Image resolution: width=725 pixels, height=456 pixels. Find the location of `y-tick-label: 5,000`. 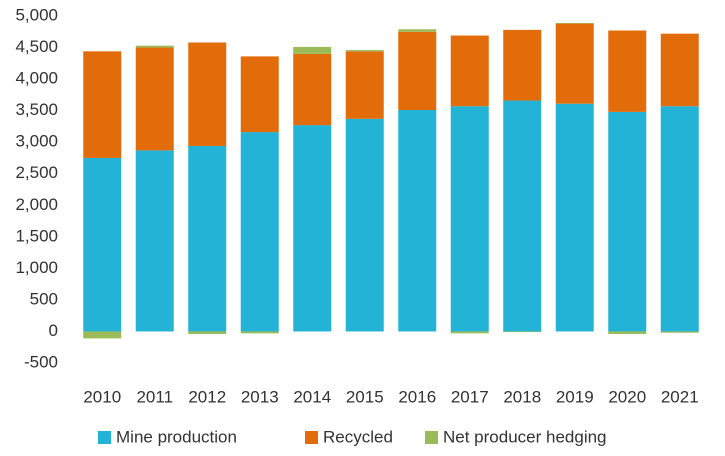

y-tick-label: 5,000 is located at coordinates (36, 14).